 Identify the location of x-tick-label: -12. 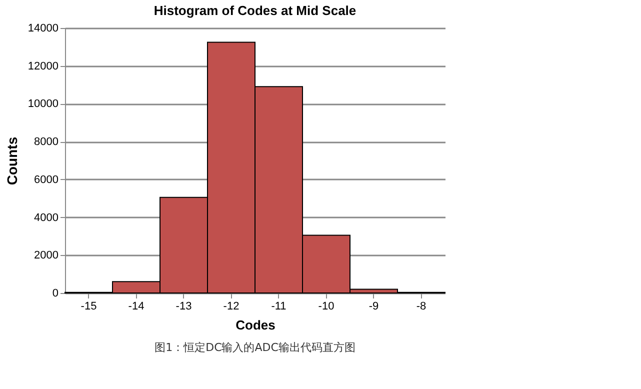
(231, 306).